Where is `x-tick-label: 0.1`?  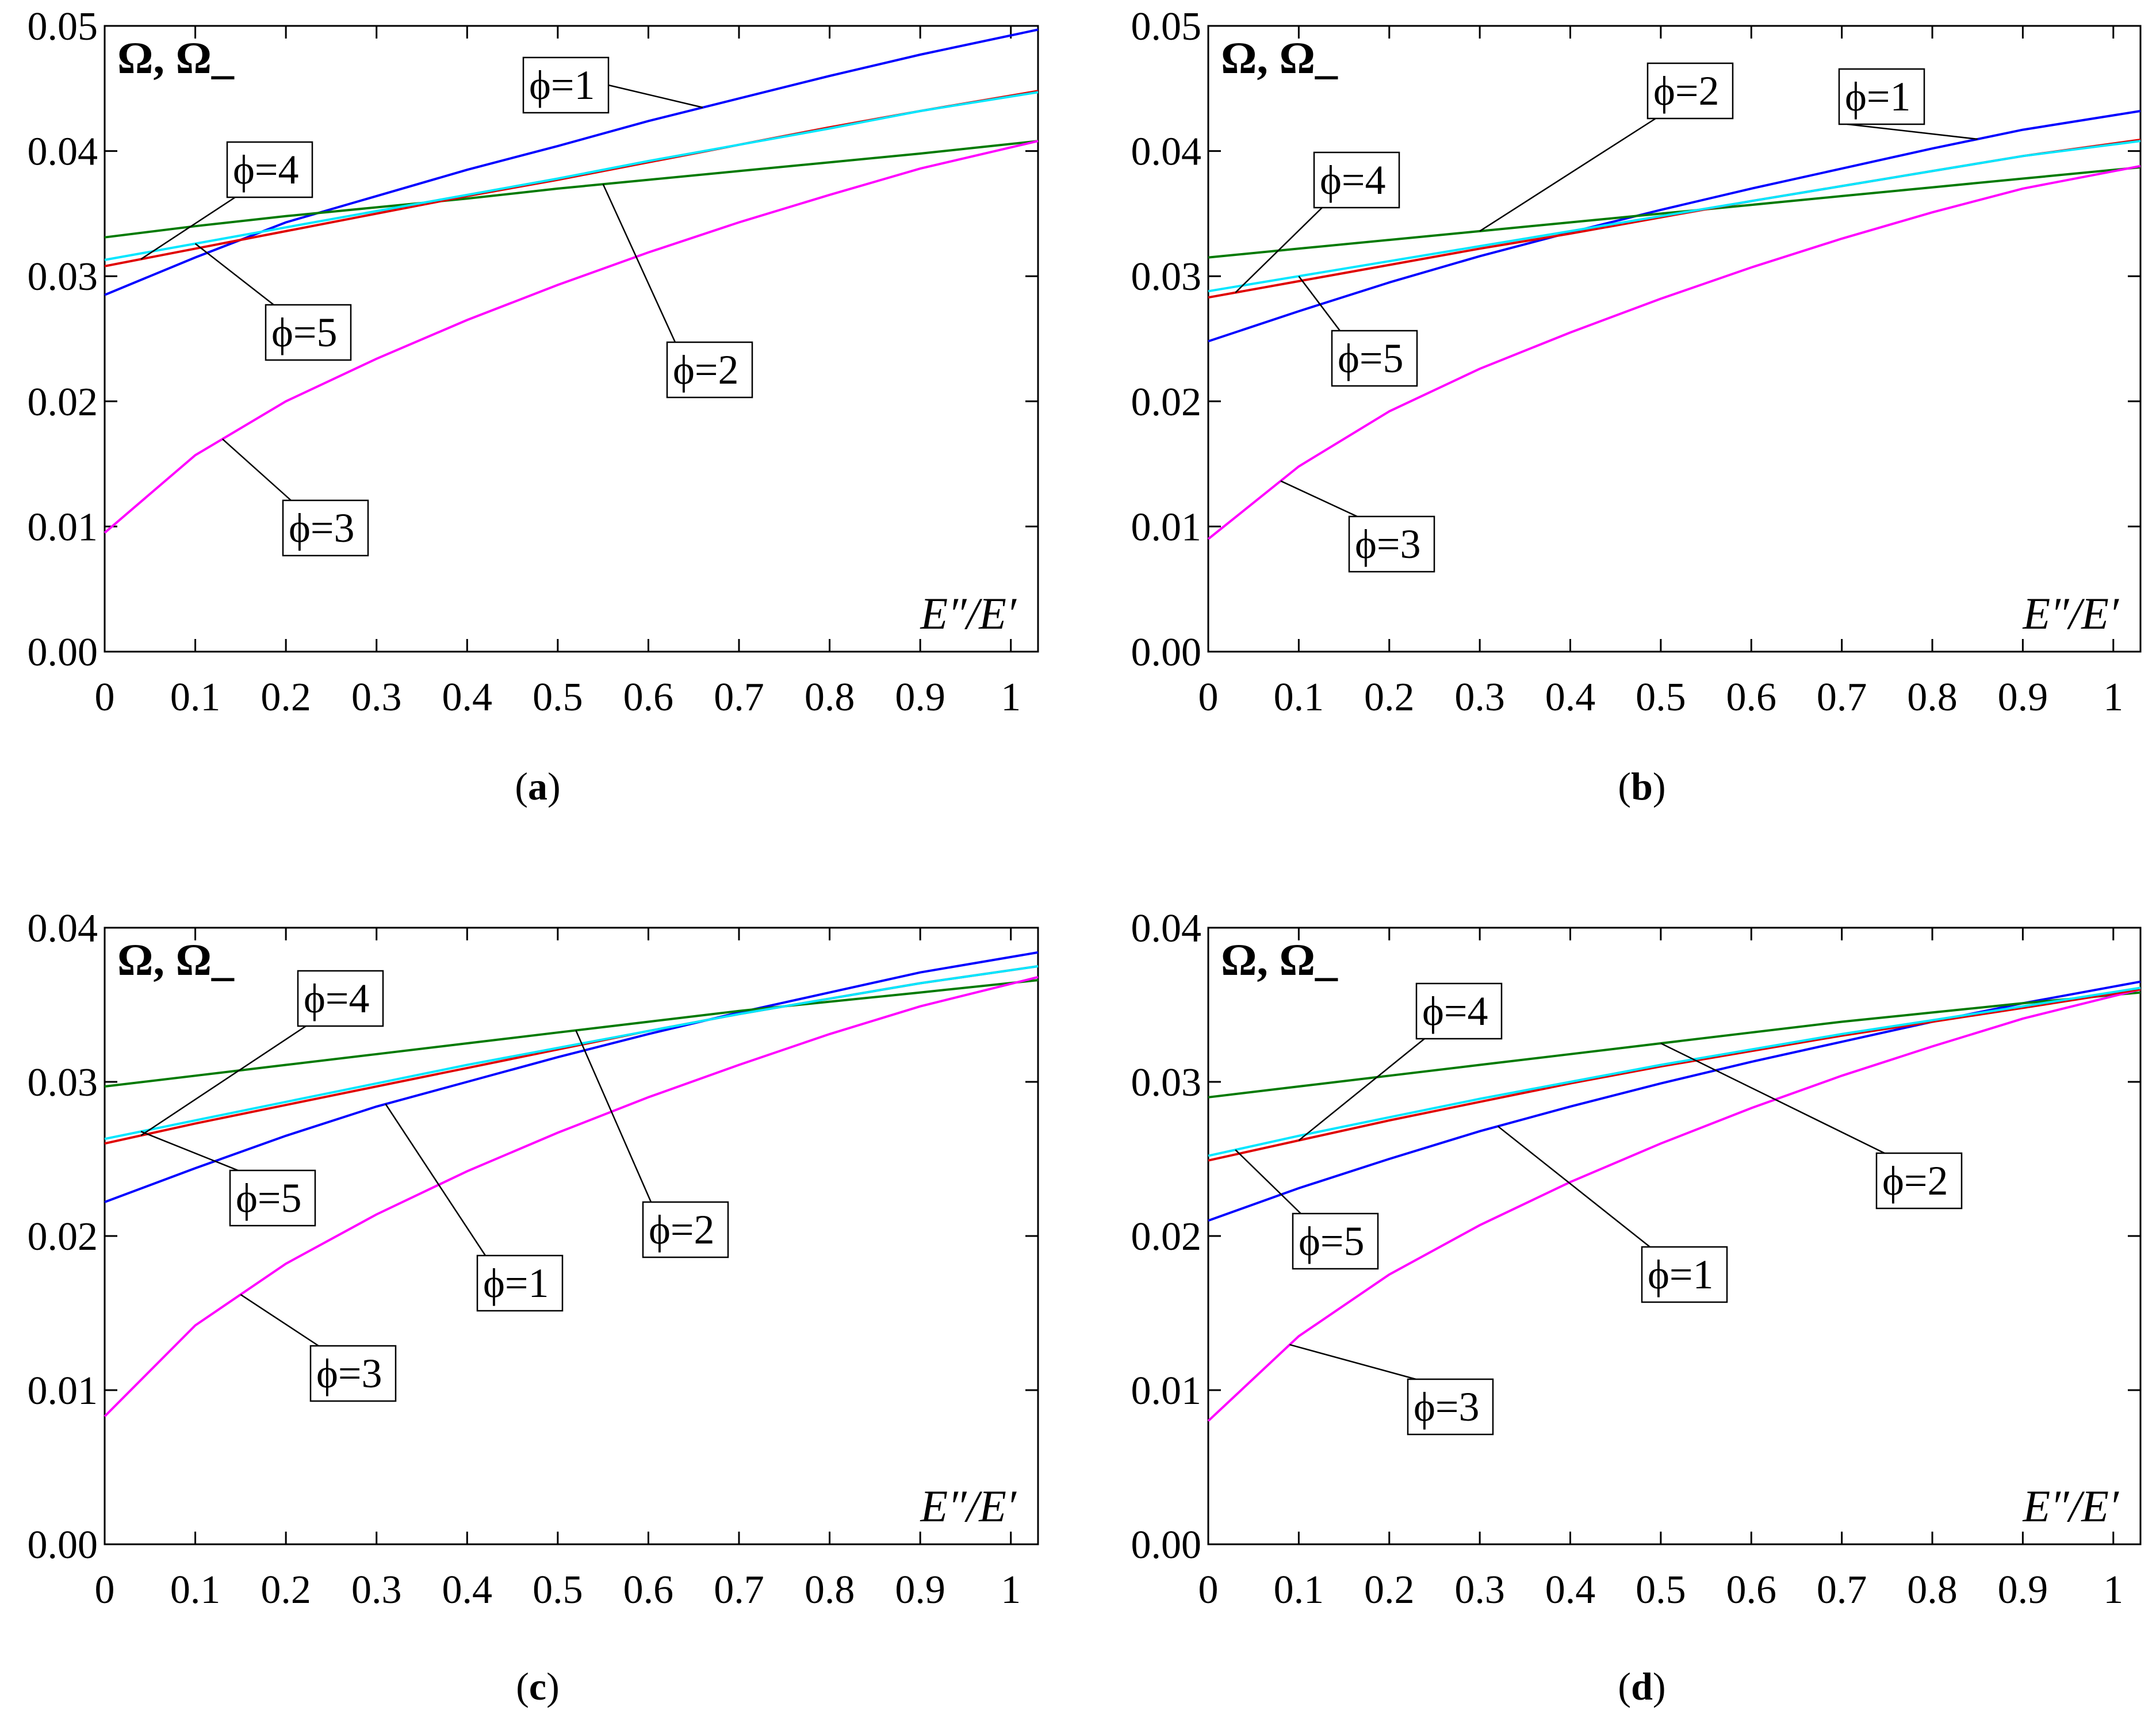 x-tick-label: 0.1 is located at coordinates (196, 697).